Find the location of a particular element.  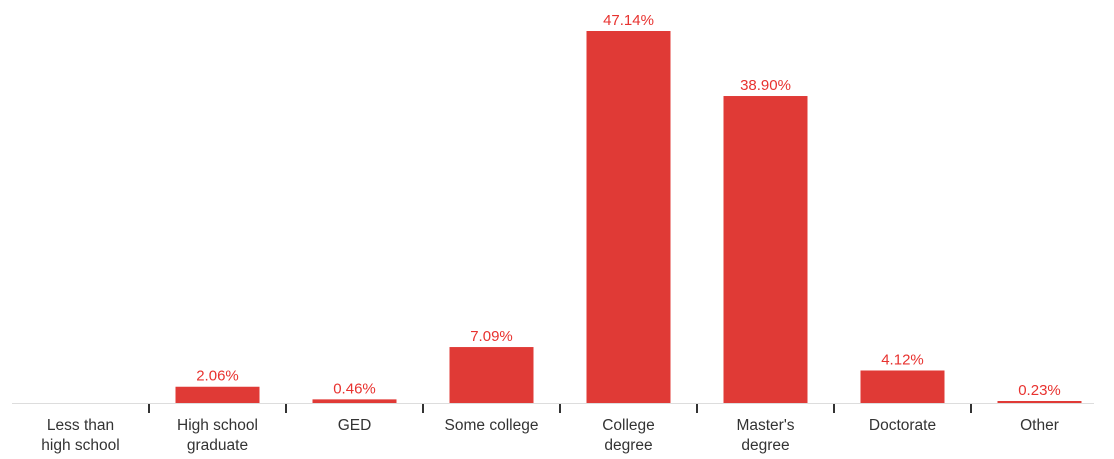

bar-value-label: 4.12% is located at coordinates (902, 359).